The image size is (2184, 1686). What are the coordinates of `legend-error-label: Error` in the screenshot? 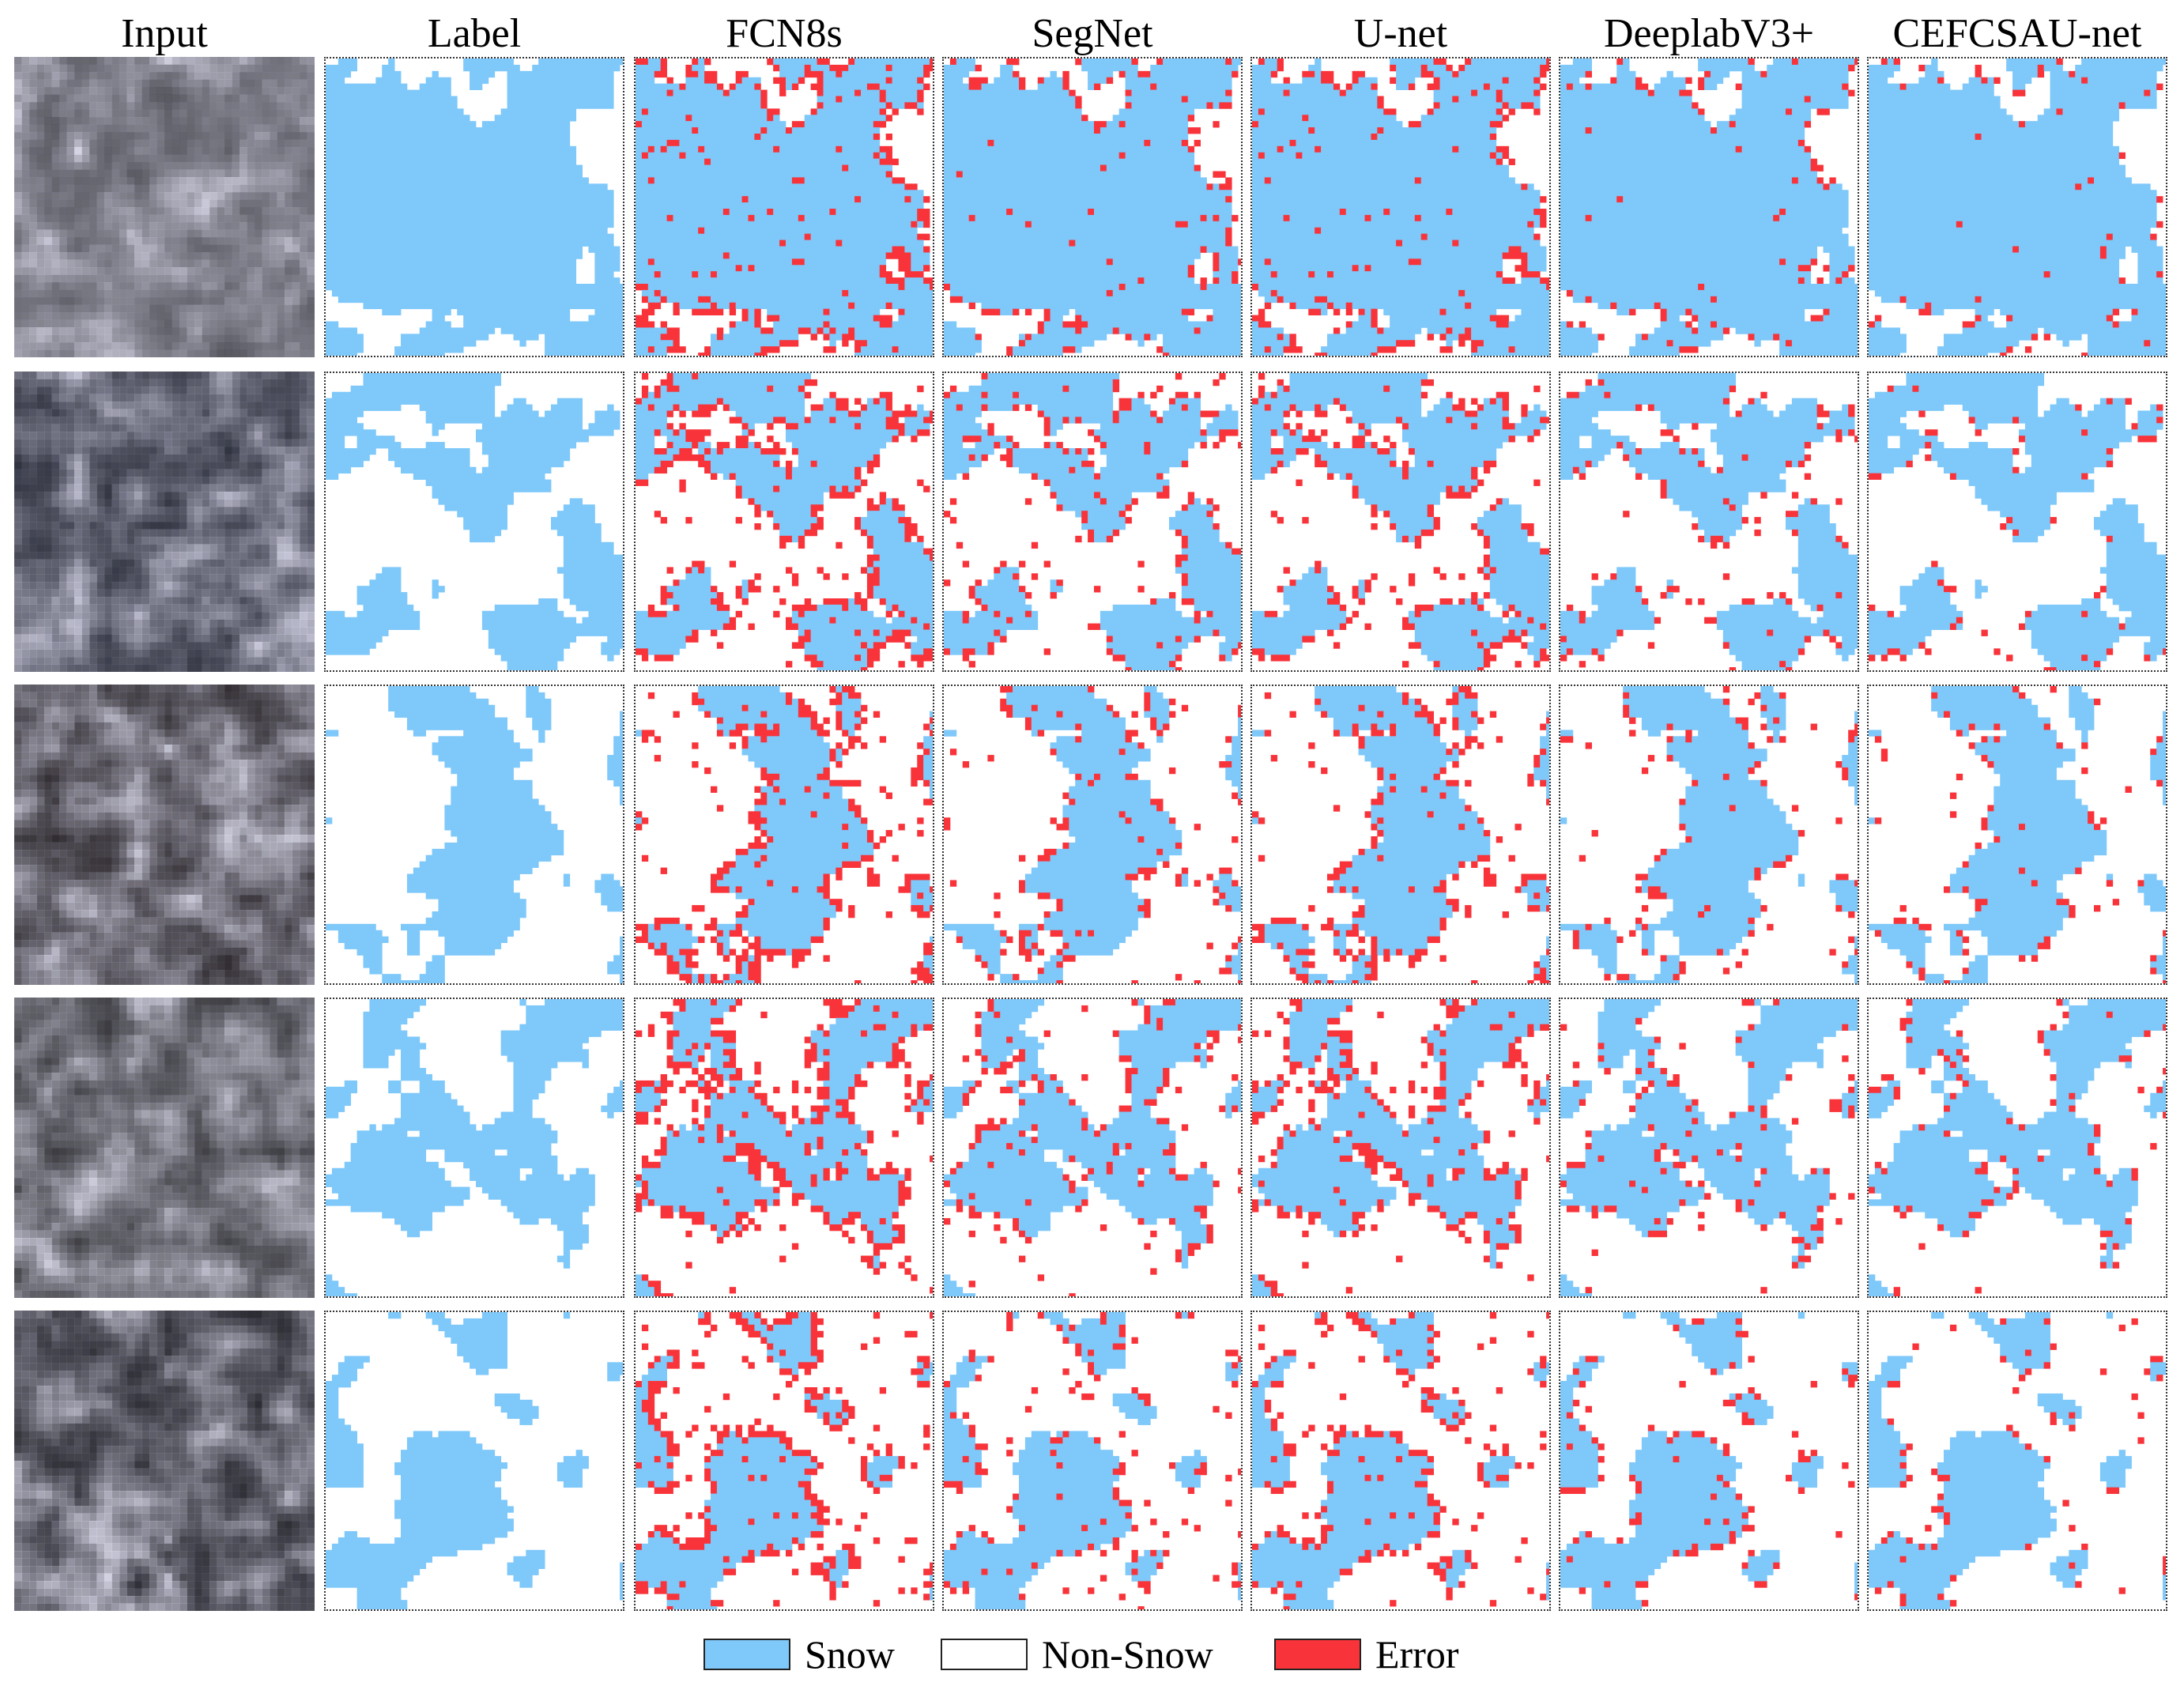 It's located at (1417, 1654).